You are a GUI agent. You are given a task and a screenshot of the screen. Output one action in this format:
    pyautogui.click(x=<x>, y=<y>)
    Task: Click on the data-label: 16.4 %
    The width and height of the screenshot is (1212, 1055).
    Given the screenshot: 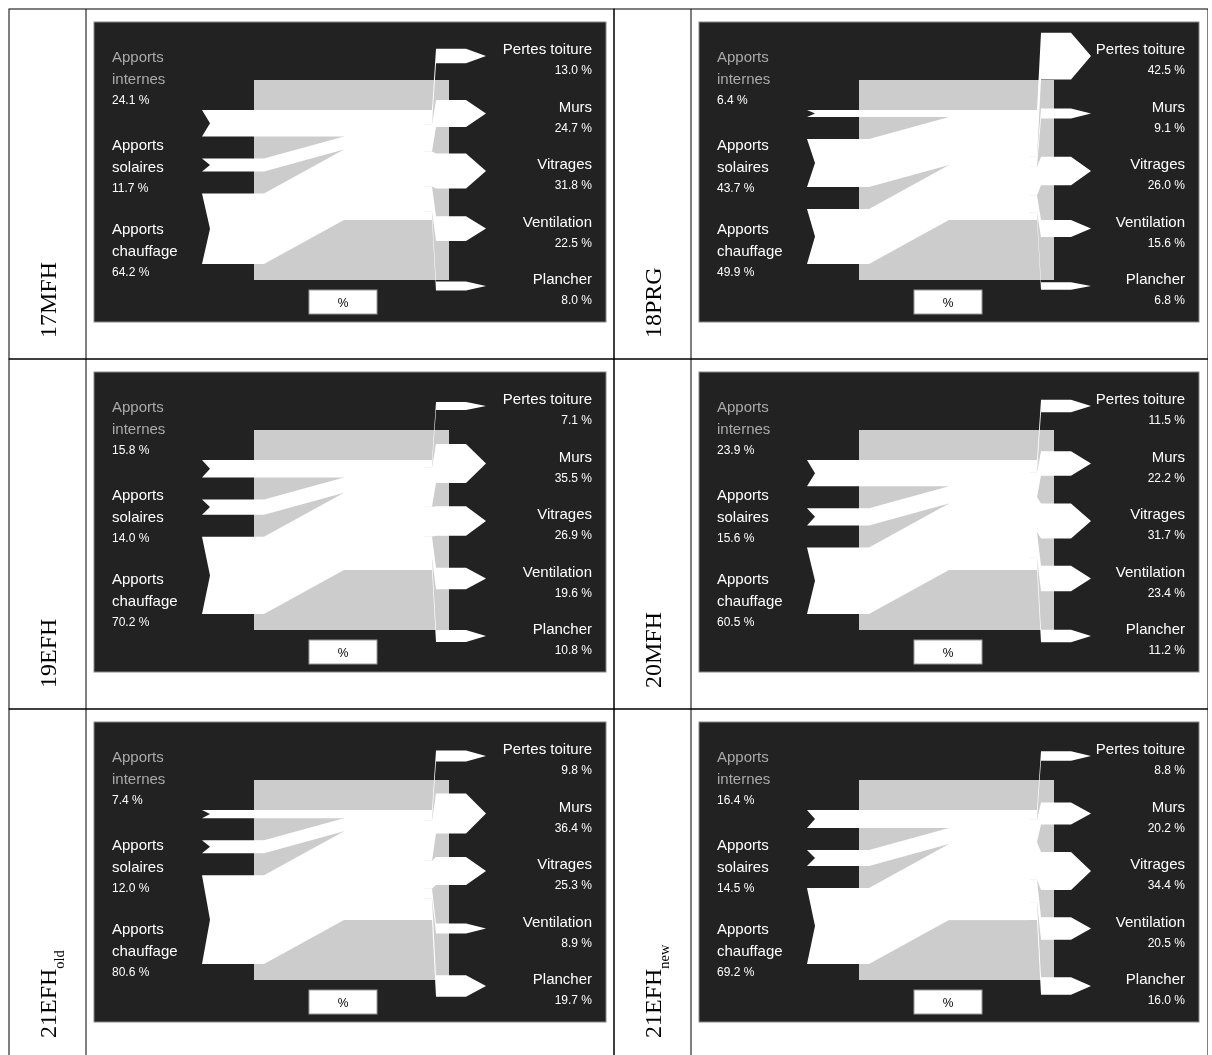 What is the action you would take?
    pyautogui.click(x=736, y=800)
    